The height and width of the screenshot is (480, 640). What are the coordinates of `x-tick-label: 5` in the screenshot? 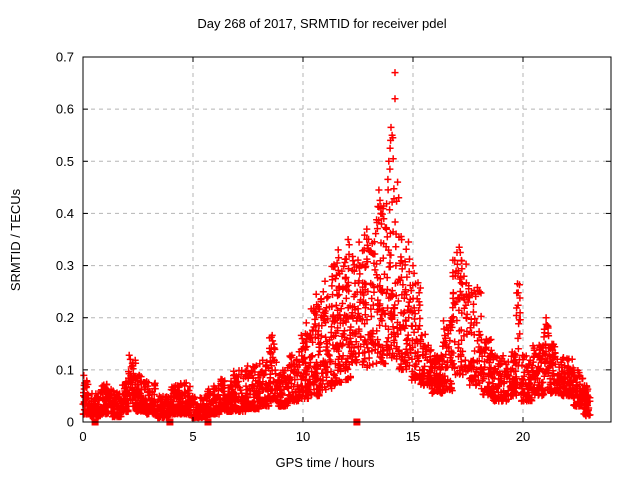 It's located at (192, 436).